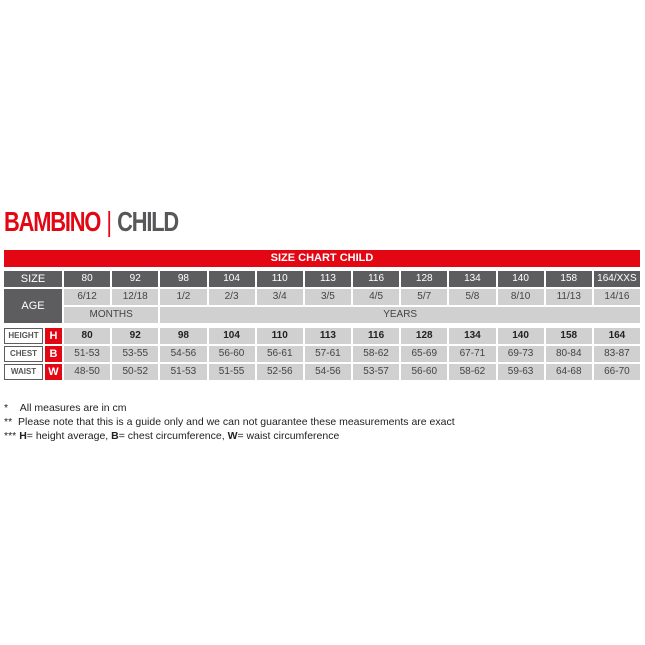  What do you see at coordinates (376, 279) in the screenshot?
I see `size-cell: 116` at bounding box center [376, 279].